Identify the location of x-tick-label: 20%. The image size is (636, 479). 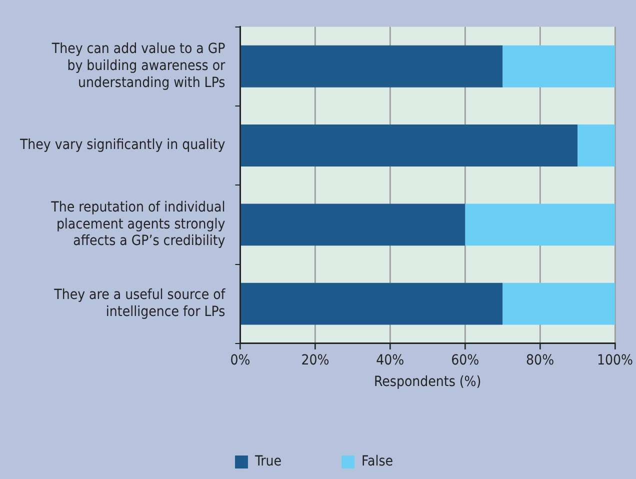
(315, 360).